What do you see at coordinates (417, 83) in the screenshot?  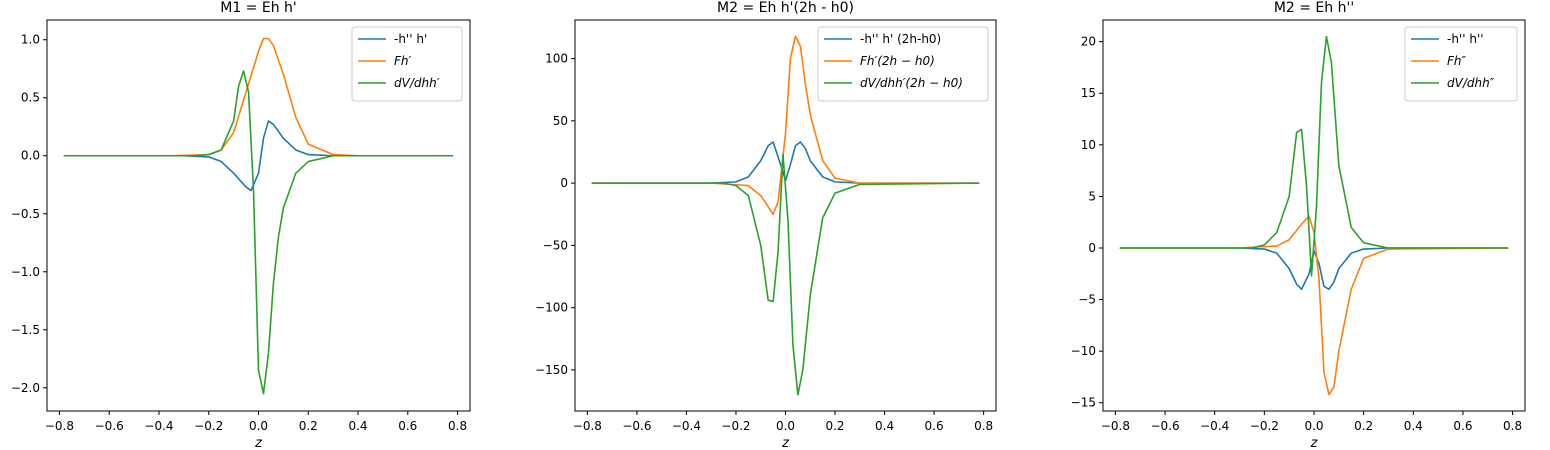 I see `legend-label-3: dV/dhh′` at bounding box center [417, 83].